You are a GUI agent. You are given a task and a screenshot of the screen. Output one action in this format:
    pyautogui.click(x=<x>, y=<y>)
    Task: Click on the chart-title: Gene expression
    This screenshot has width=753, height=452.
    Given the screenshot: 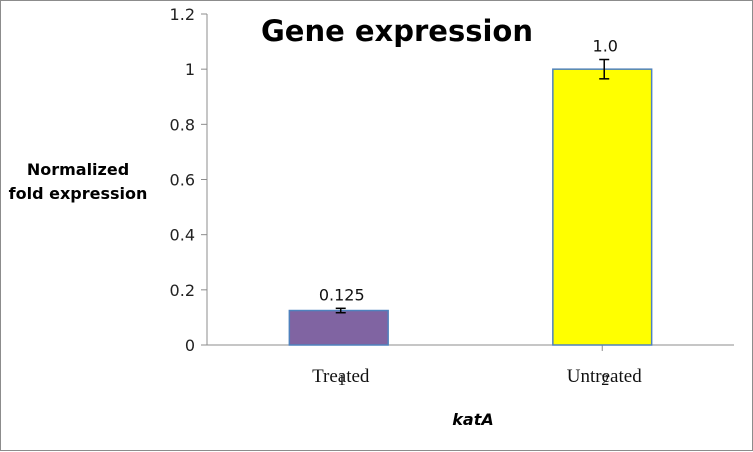 What is the action you would take?
    pyautogui.click(x=397, y=31)
    